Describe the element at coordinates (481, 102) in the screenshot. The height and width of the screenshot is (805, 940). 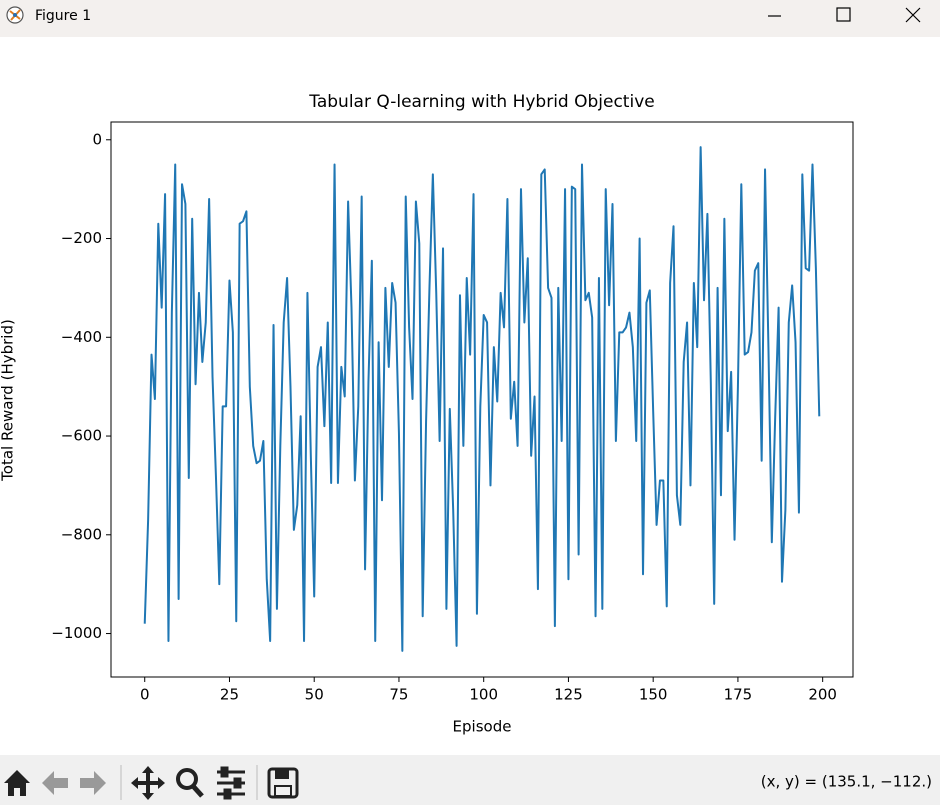
I see `chart-title: Tabular Q-learning with Hybrid Objective` at that location.